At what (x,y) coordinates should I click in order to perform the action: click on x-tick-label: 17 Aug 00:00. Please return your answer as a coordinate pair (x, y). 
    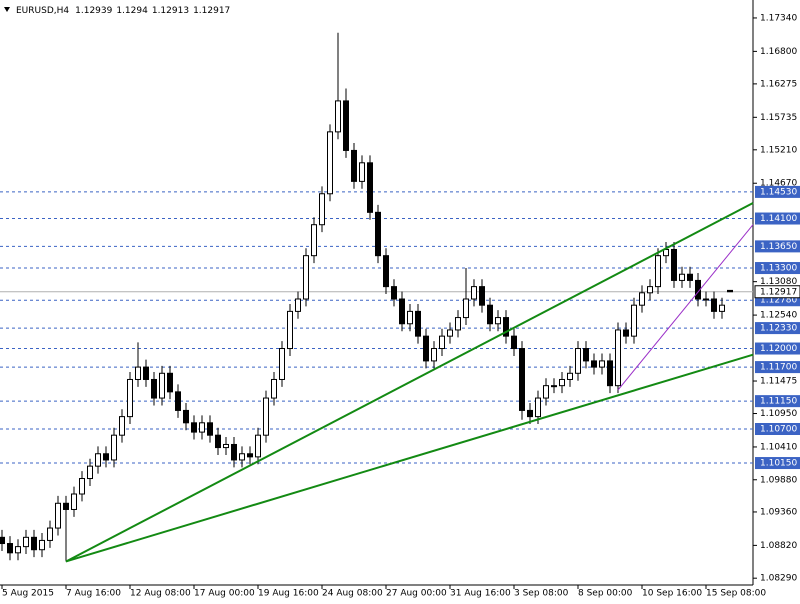
    Looking at the image, I should click on (224, 594).